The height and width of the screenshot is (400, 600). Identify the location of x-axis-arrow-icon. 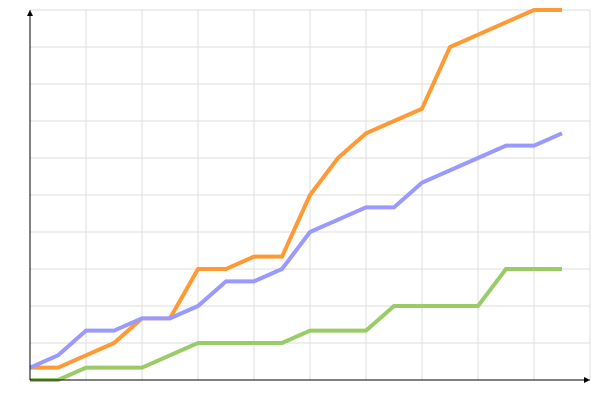
(587, 380).